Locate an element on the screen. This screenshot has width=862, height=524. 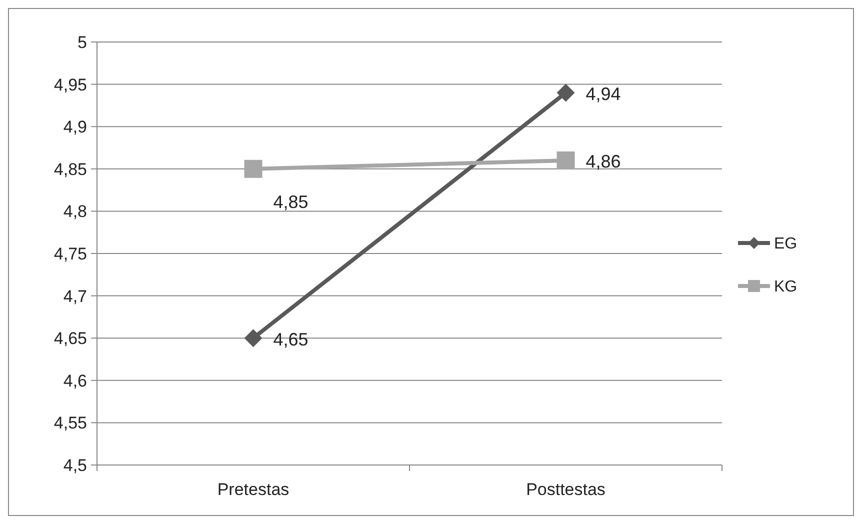
legend-label: EG is located at coordinates (786, 244).